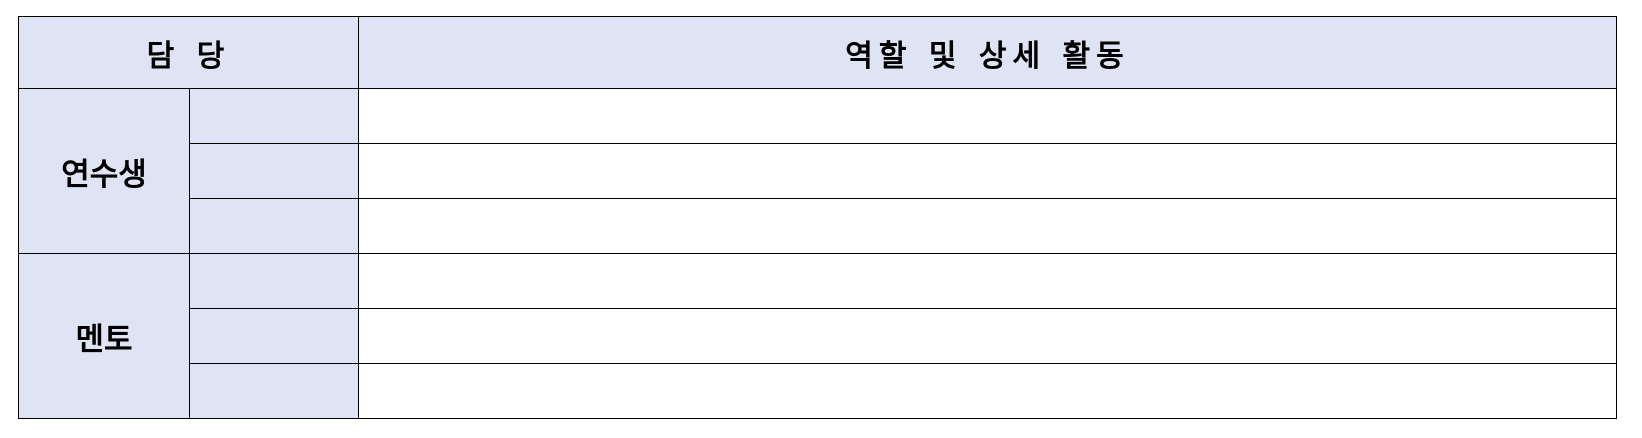  Describe the element at coordinates (188, 52) in the screenshot. I see `header-role: 담 당` at that location.